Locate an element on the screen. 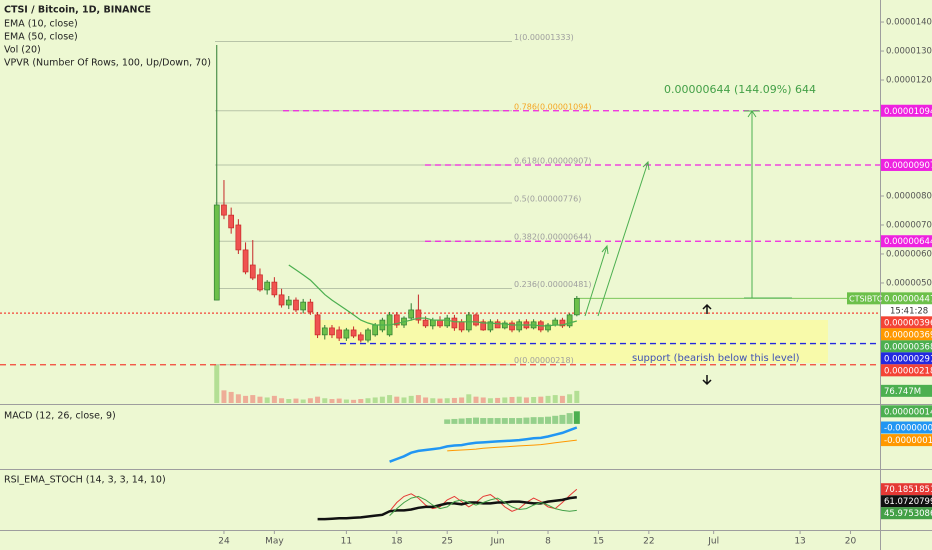 Image resolution: width=932 pixels, height=550 pixels. x-tick-label: Jul is located at coordinates (713, 542).